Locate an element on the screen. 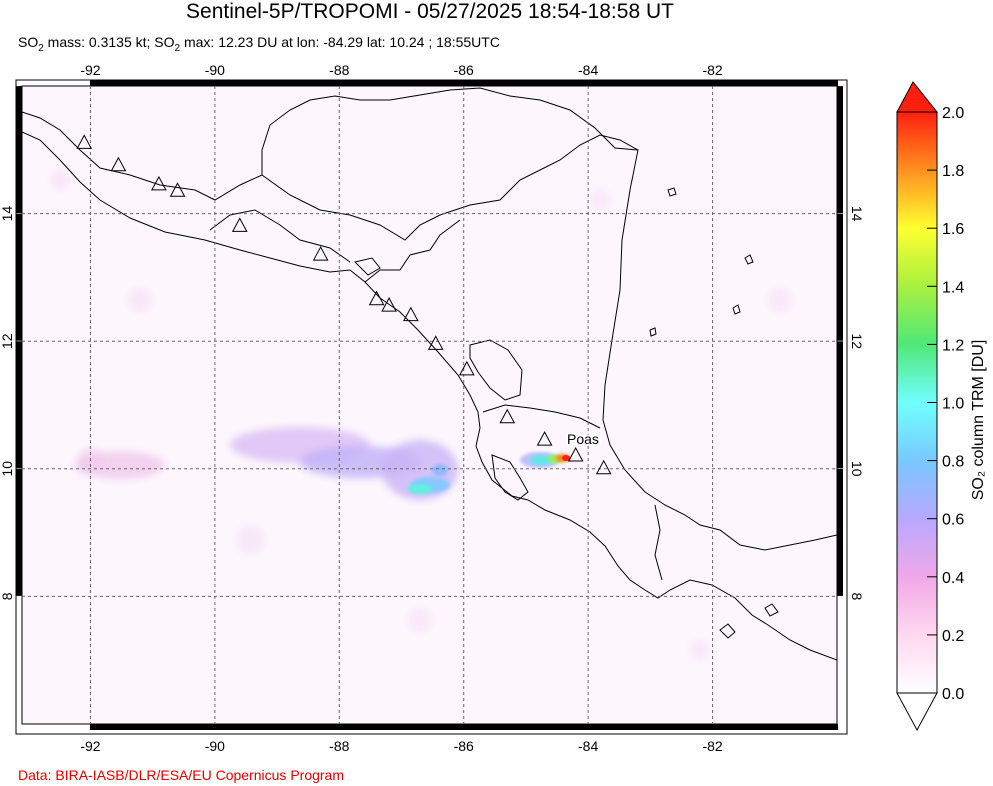 Image resolution: width=993 pixels, height=786 pixels. lon-tick-label-bottom: -88 is located at coordinates (339, 746).